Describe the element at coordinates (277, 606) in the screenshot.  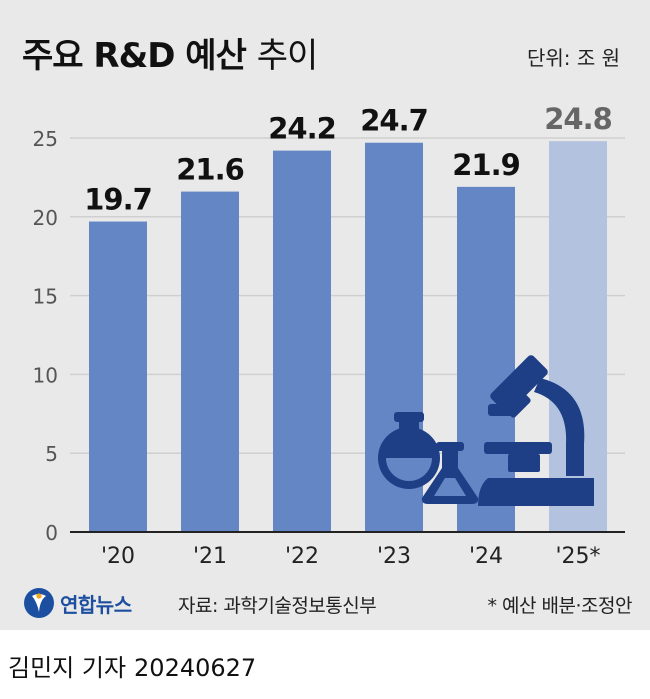
I see `source-text: 자료: 과학기술정보통신부` at that location.